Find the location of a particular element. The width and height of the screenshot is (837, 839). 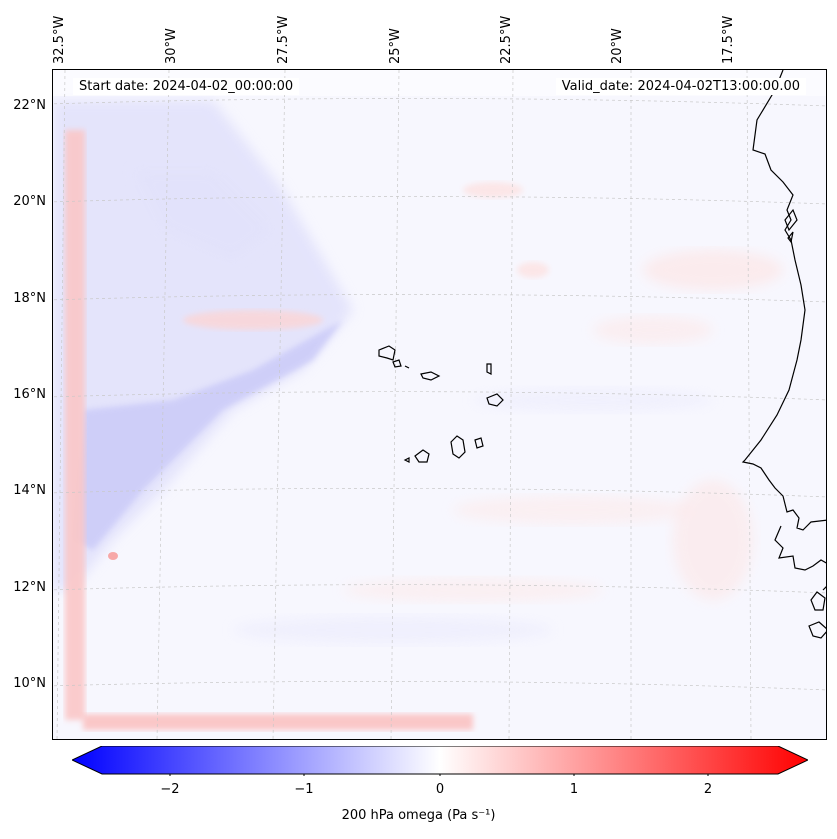

lat-label-18n: 18°N is located at coordinates (29, 298).